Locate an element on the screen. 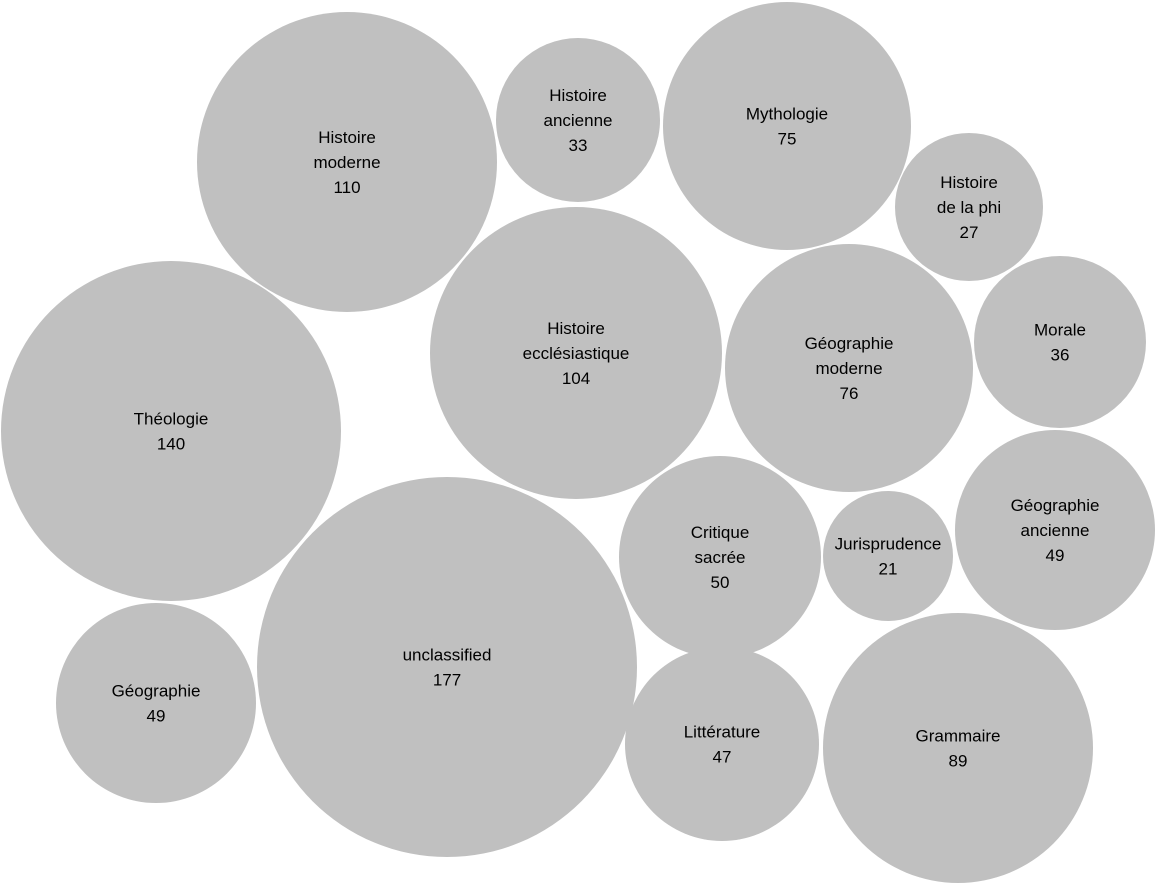  bubble-geographie-moderne: Géographie moderne 76 is located at coordinates (849, 368).